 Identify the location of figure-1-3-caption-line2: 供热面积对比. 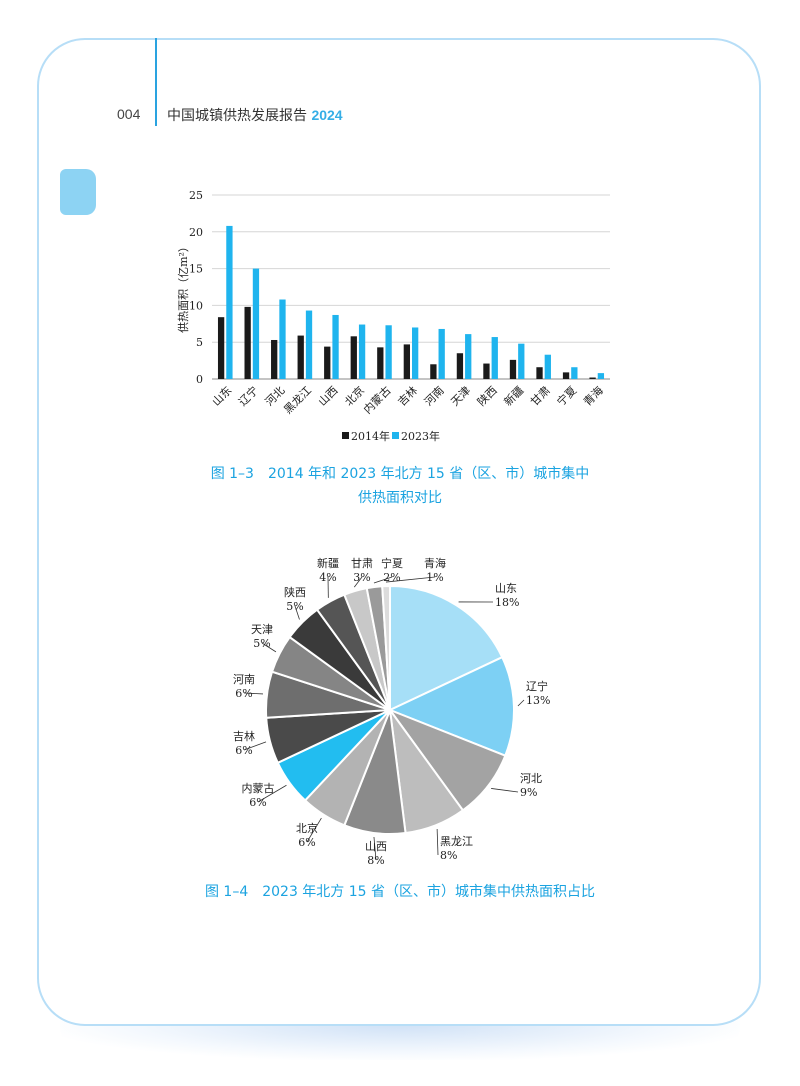
(400, 498).